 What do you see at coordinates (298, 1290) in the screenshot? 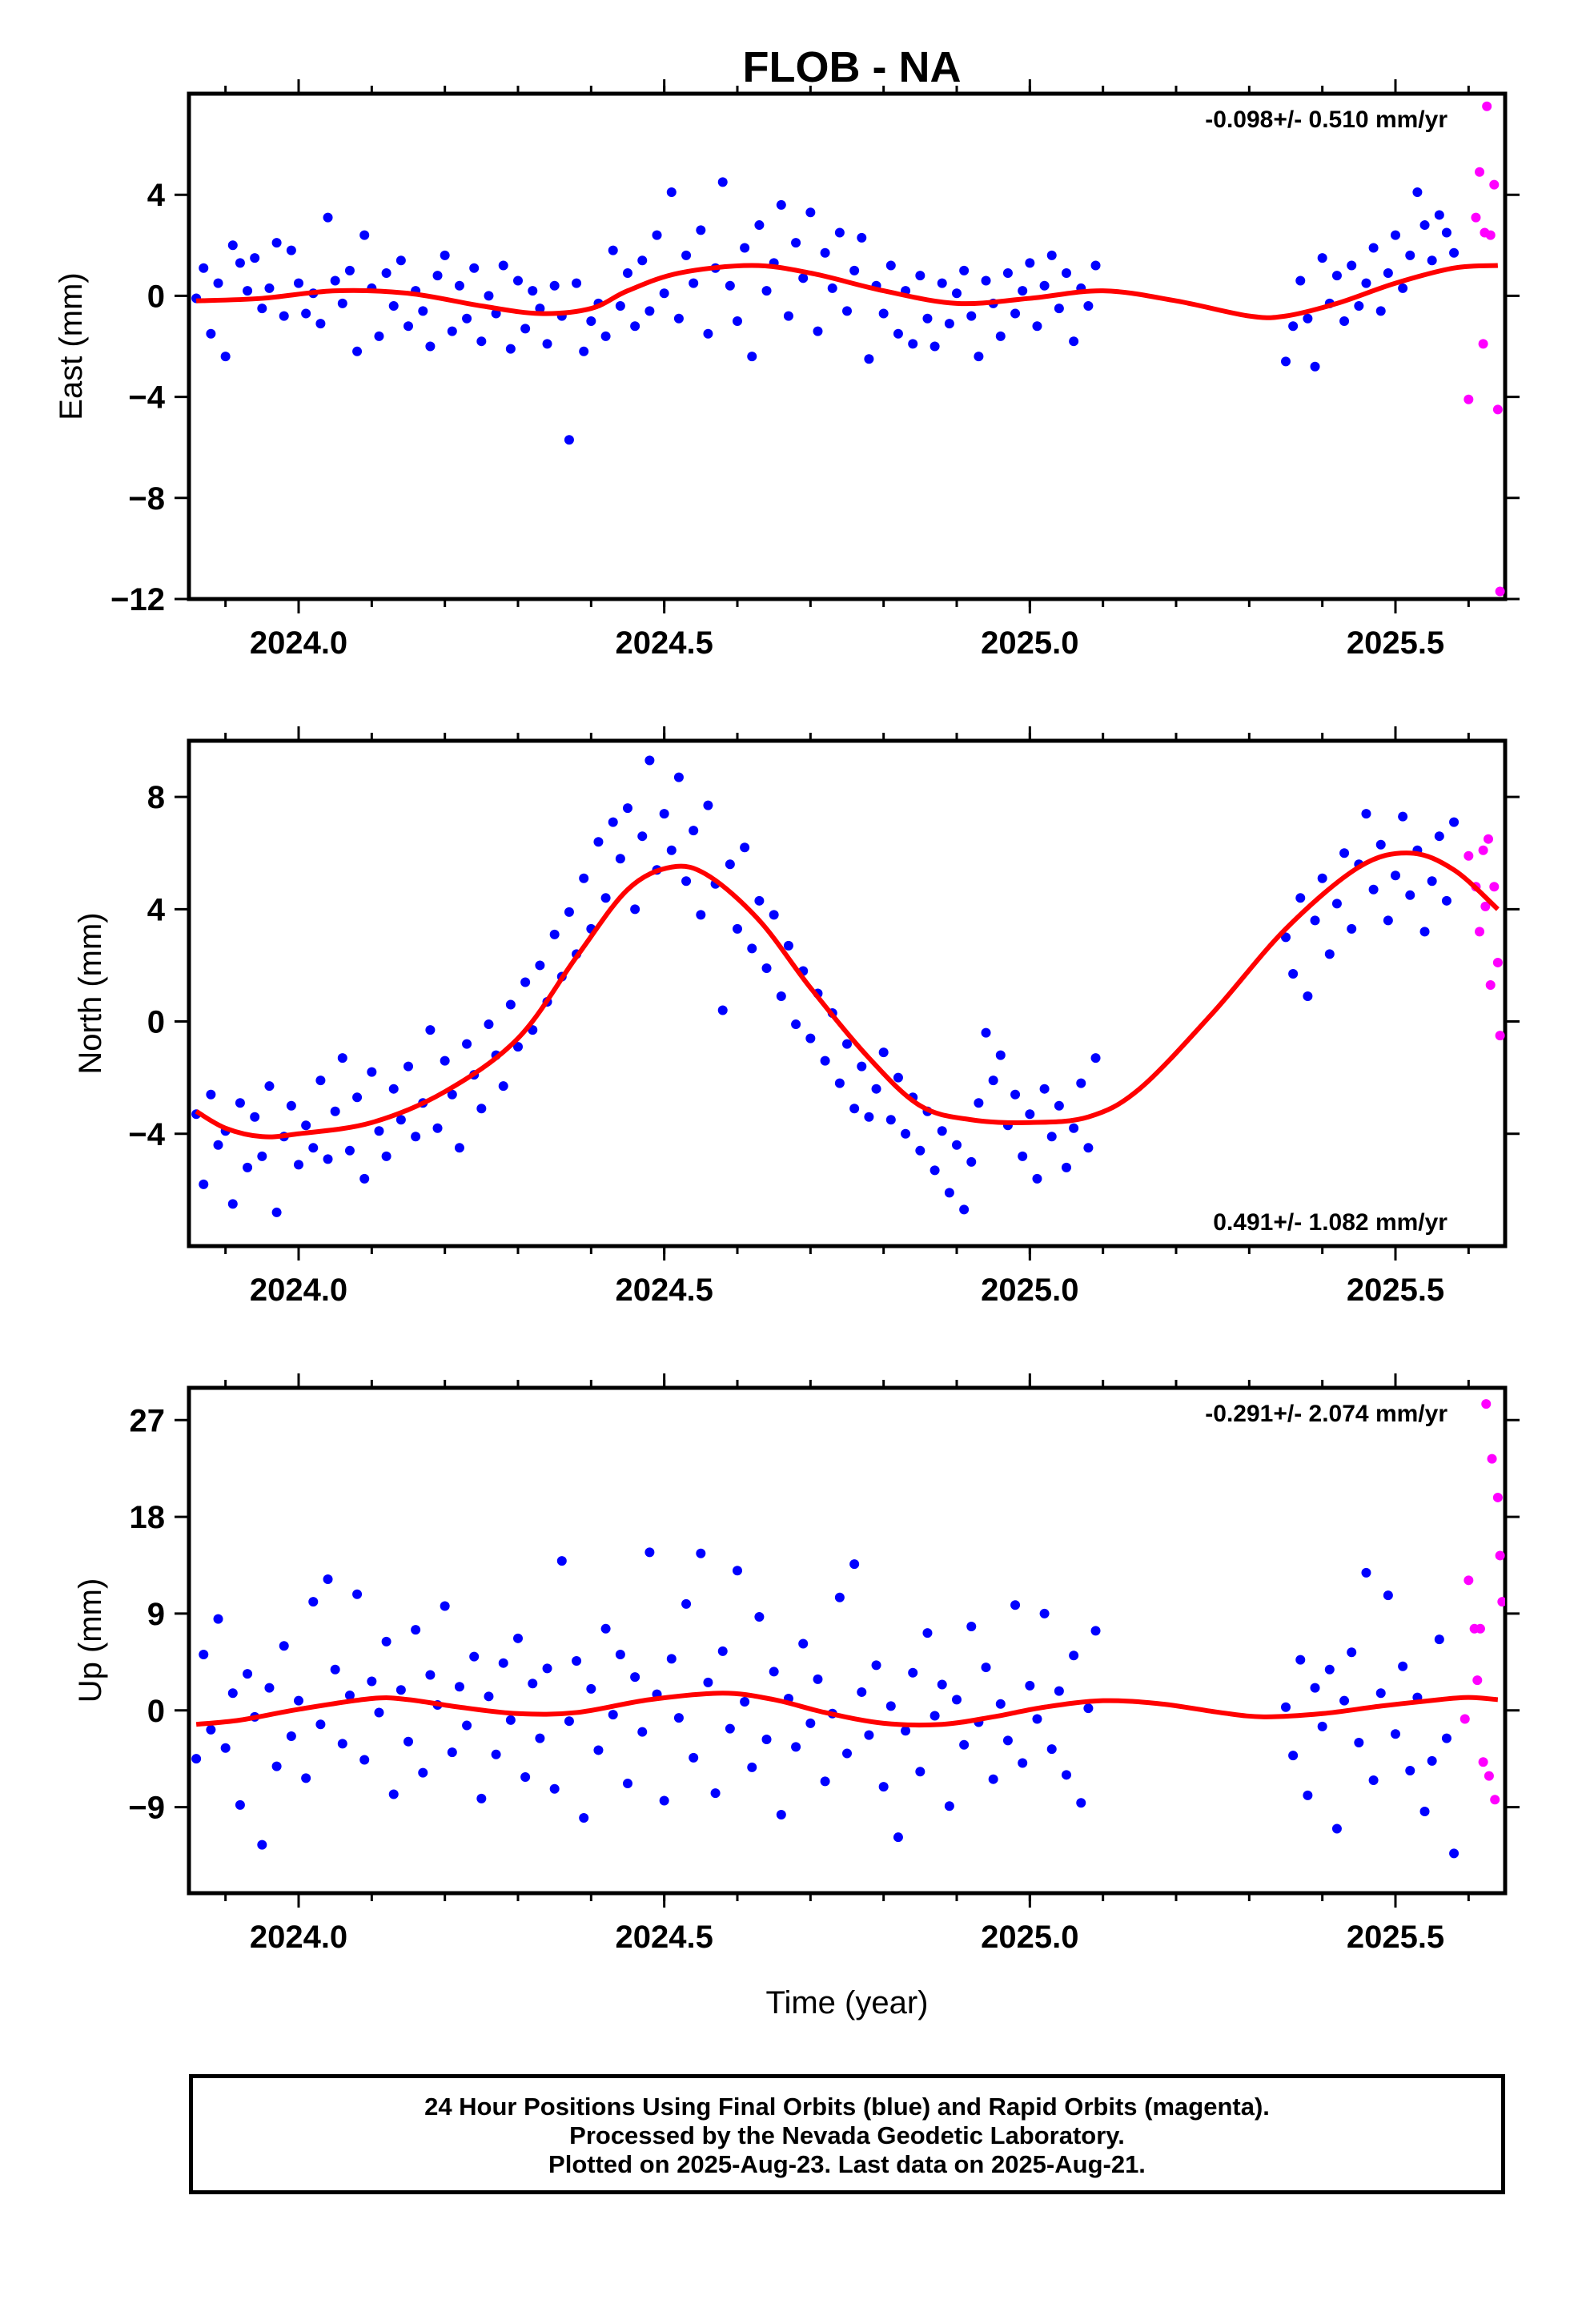
I see `north-x-tick-label: 2024.0` at bounding box center [298, 1290].